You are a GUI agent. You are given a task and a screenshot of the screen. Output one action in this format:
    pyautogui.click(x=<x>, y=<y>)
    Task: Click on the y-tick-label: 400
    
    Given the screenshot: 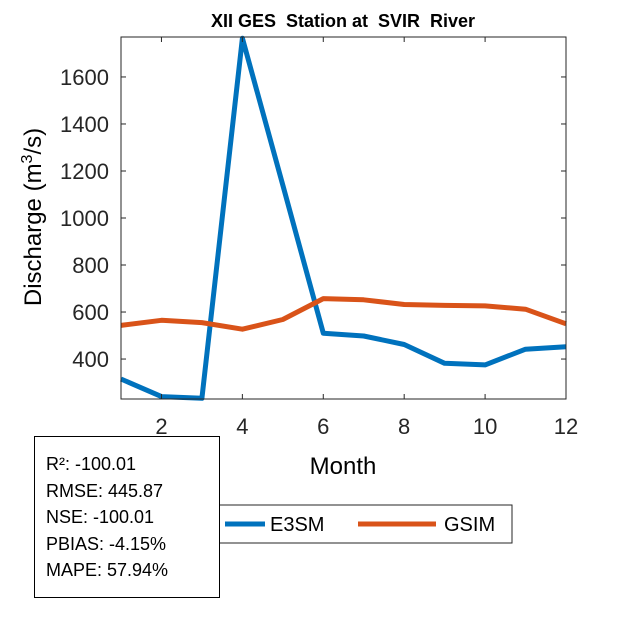 What is the action you would take?
    pyautogui.click(x=90, y=359)
    